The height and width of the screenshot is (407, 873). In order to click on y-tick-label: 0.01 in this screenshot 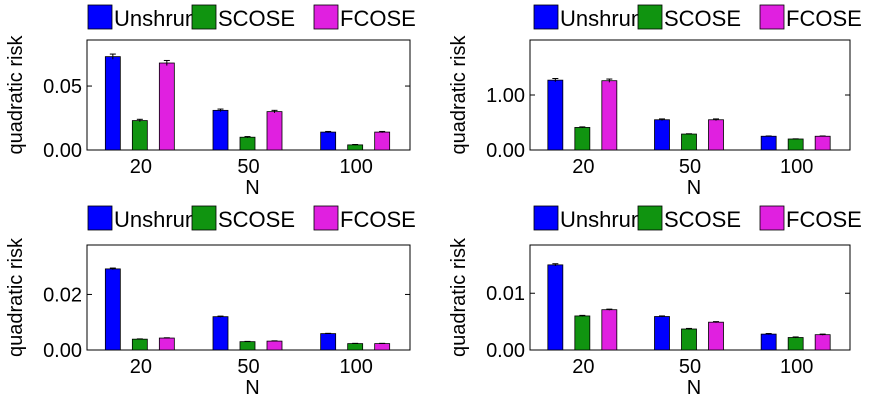, I will do `click(505, 294)`.